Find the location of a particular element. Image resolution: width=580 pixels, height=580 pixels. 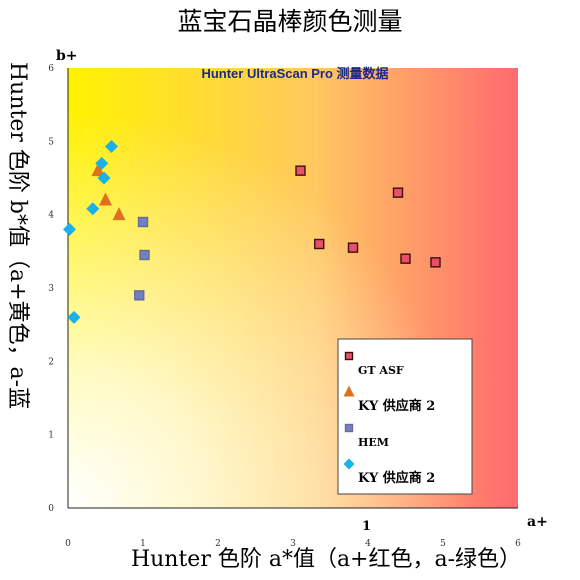

x-tick-label: 3 is located at coordinates (293, 544).